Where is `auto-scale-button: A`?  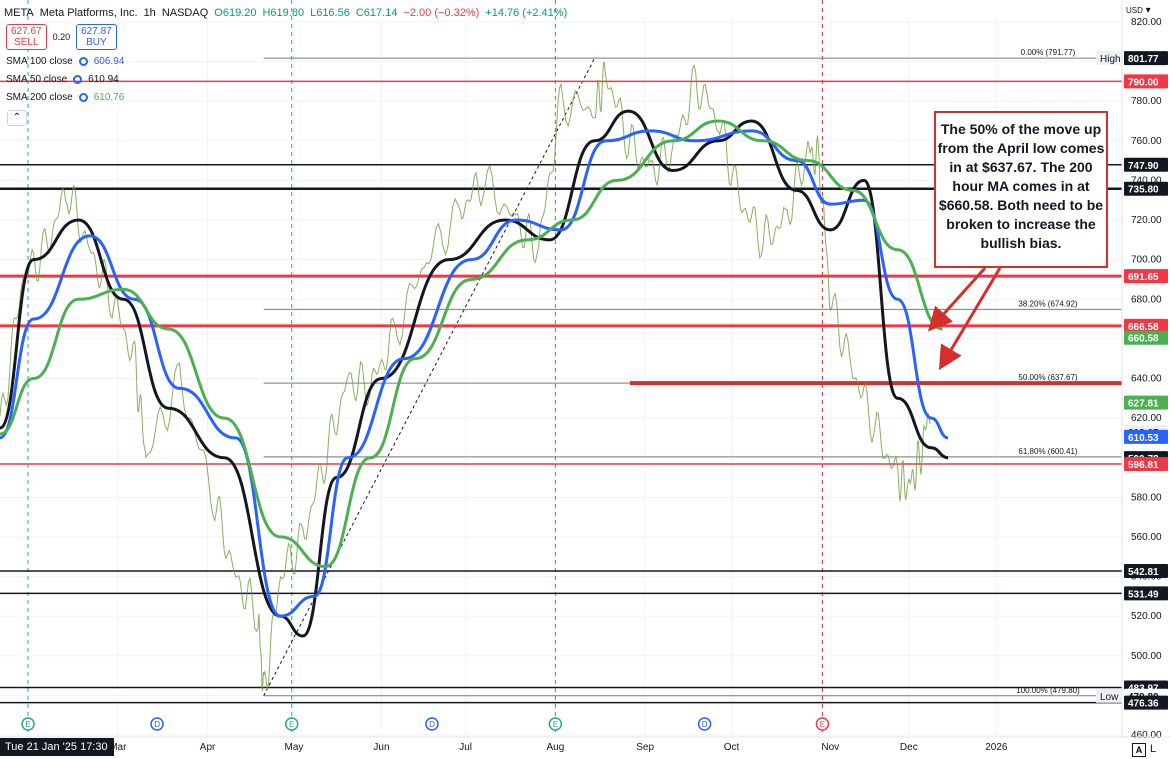
auto-scale-button: A is located at coordinates (1139, 750).